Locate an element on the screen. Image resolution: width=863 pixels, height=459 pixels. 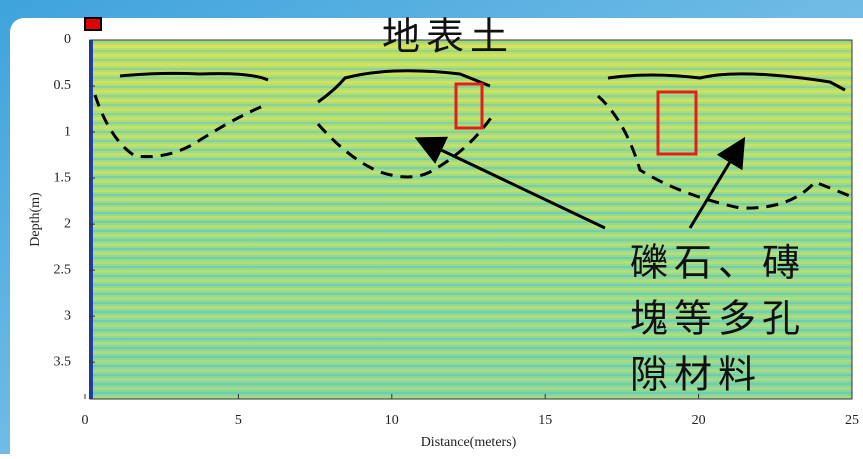
x-tick-label: 5 is located at coordinates (238, 420).